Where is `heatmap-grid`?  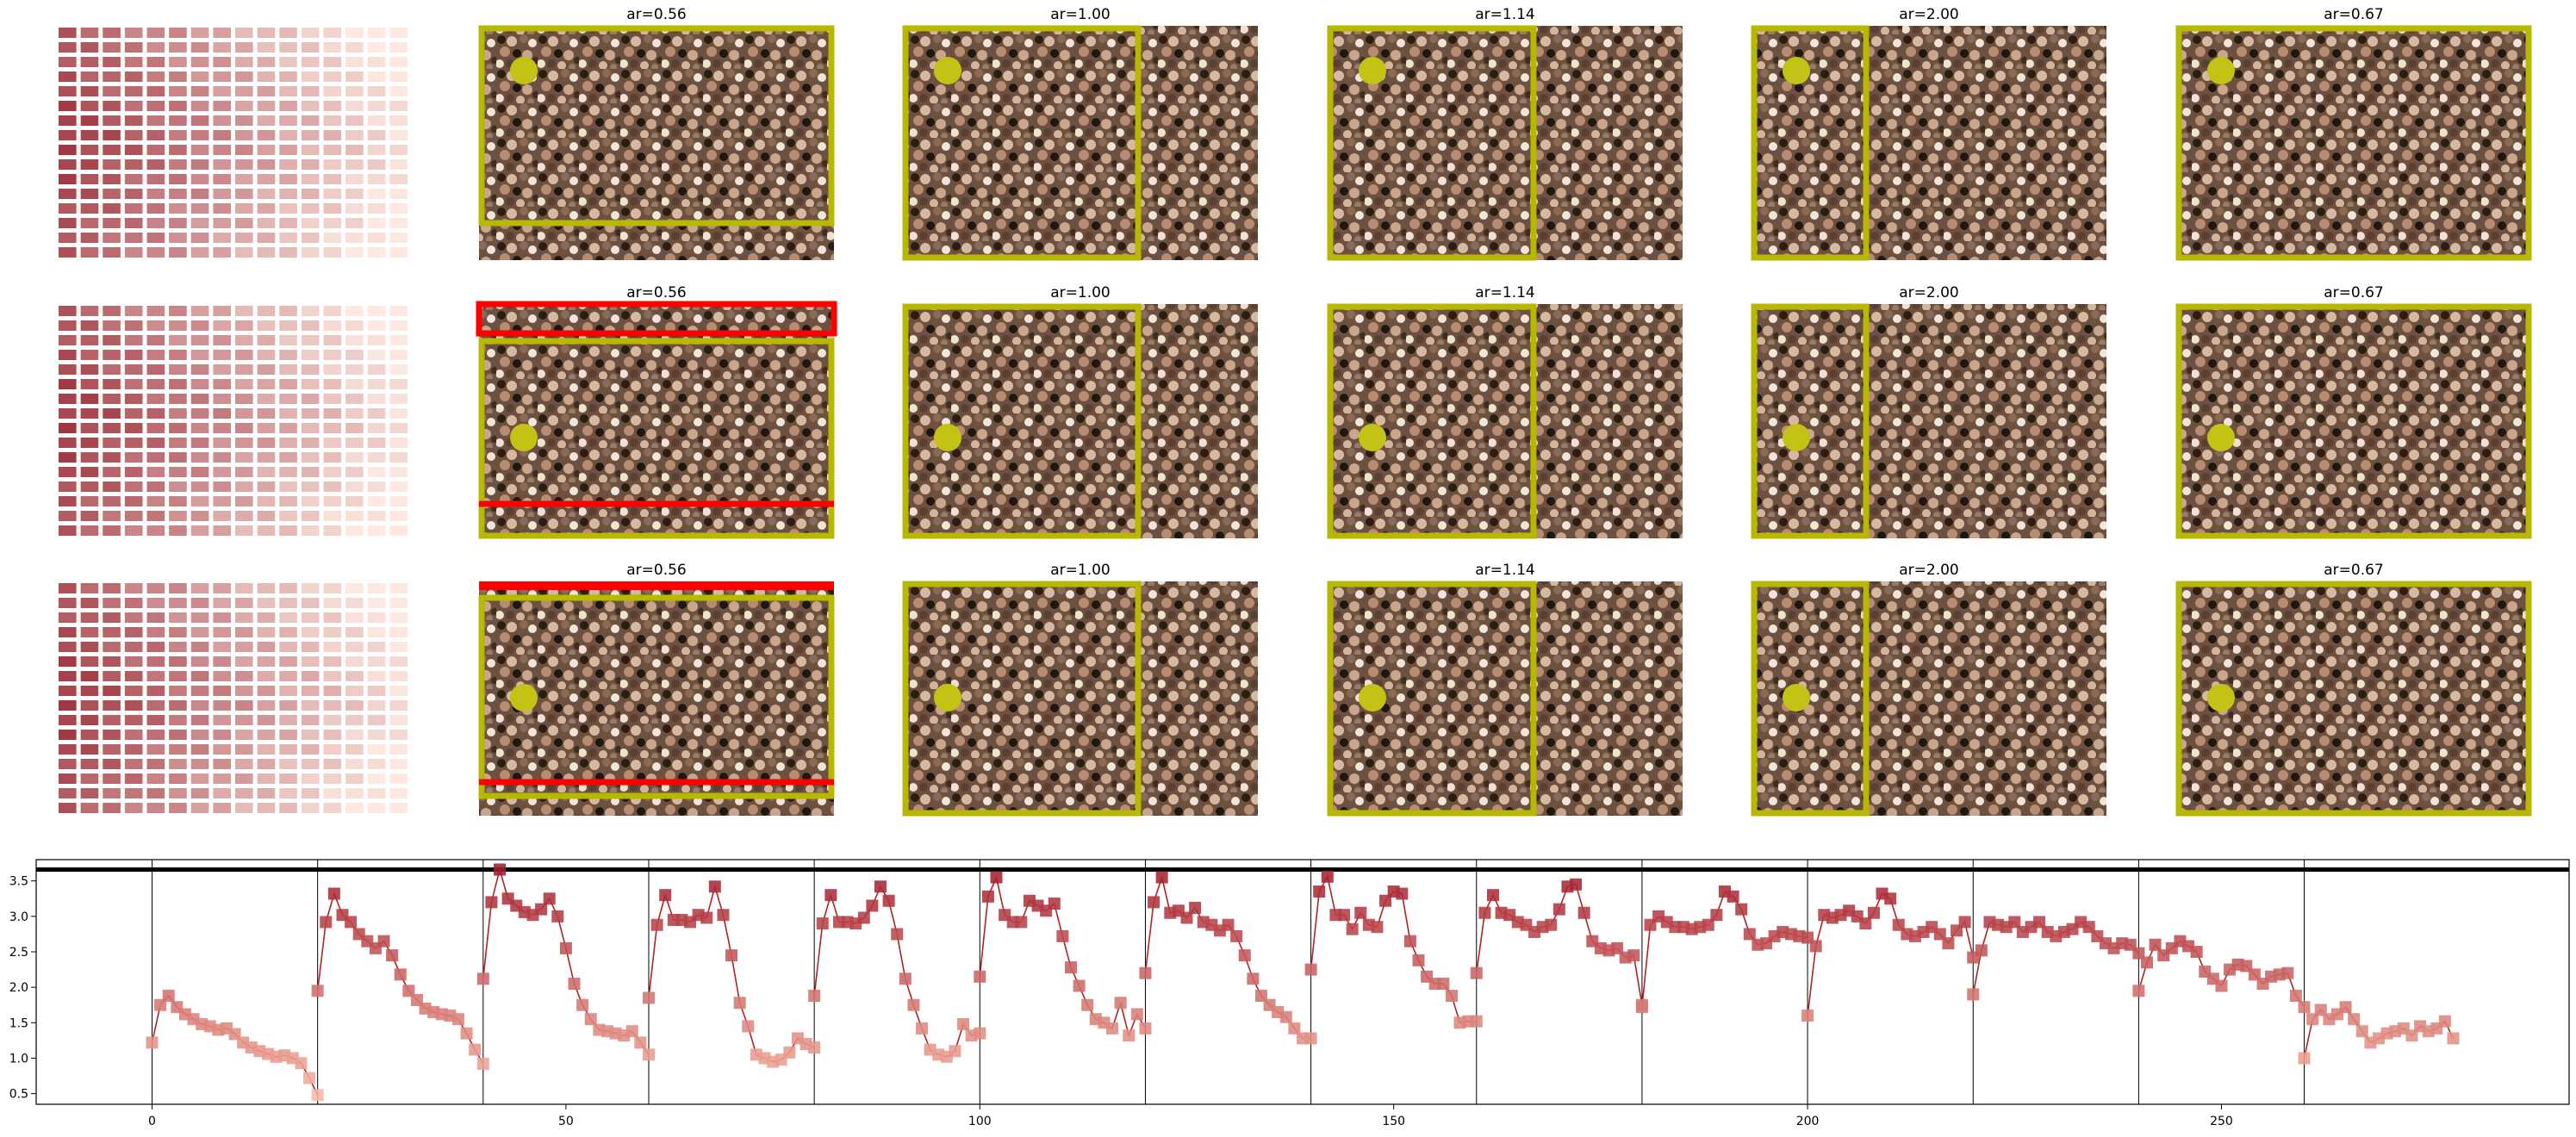 heatmap-grid is located at coordinates (234, 698).